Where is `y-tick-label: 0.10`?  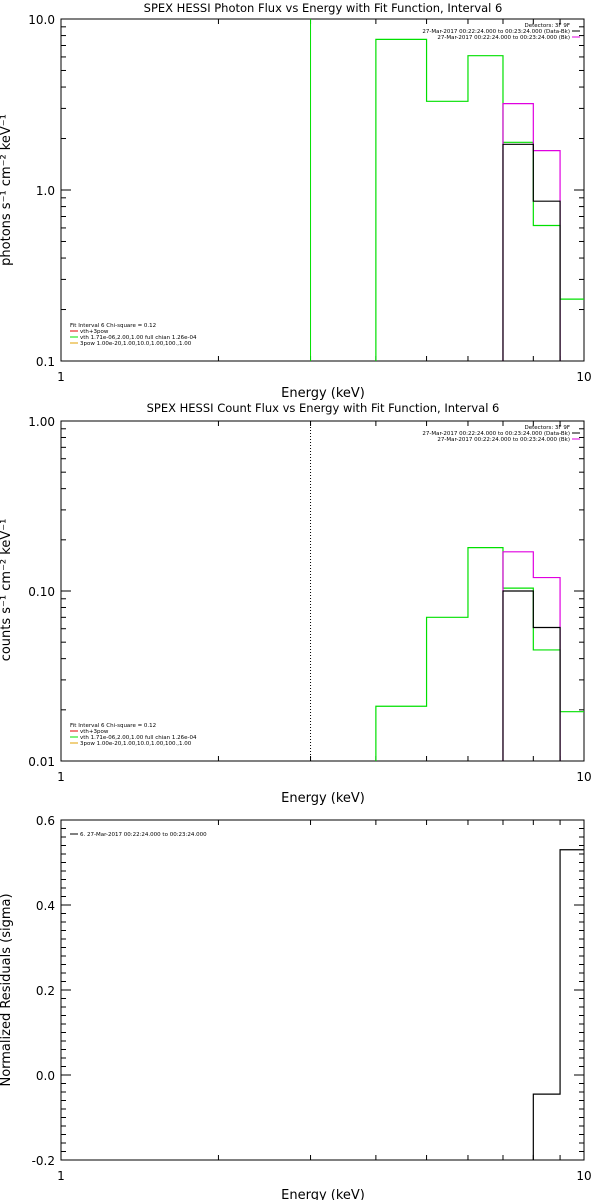
y-tick-label: 0.10 is located at coordinates (41, 592).